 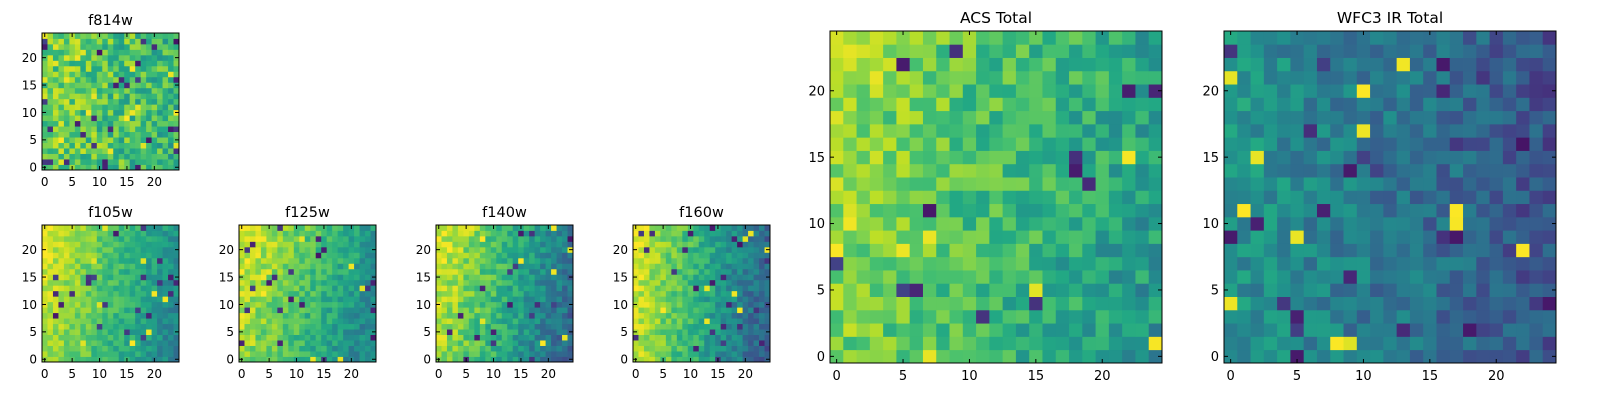 What do you see at coordinates (29, 250) in the screenshot?
I see `y-tick-label: 20` at bounding box center [29, 250].